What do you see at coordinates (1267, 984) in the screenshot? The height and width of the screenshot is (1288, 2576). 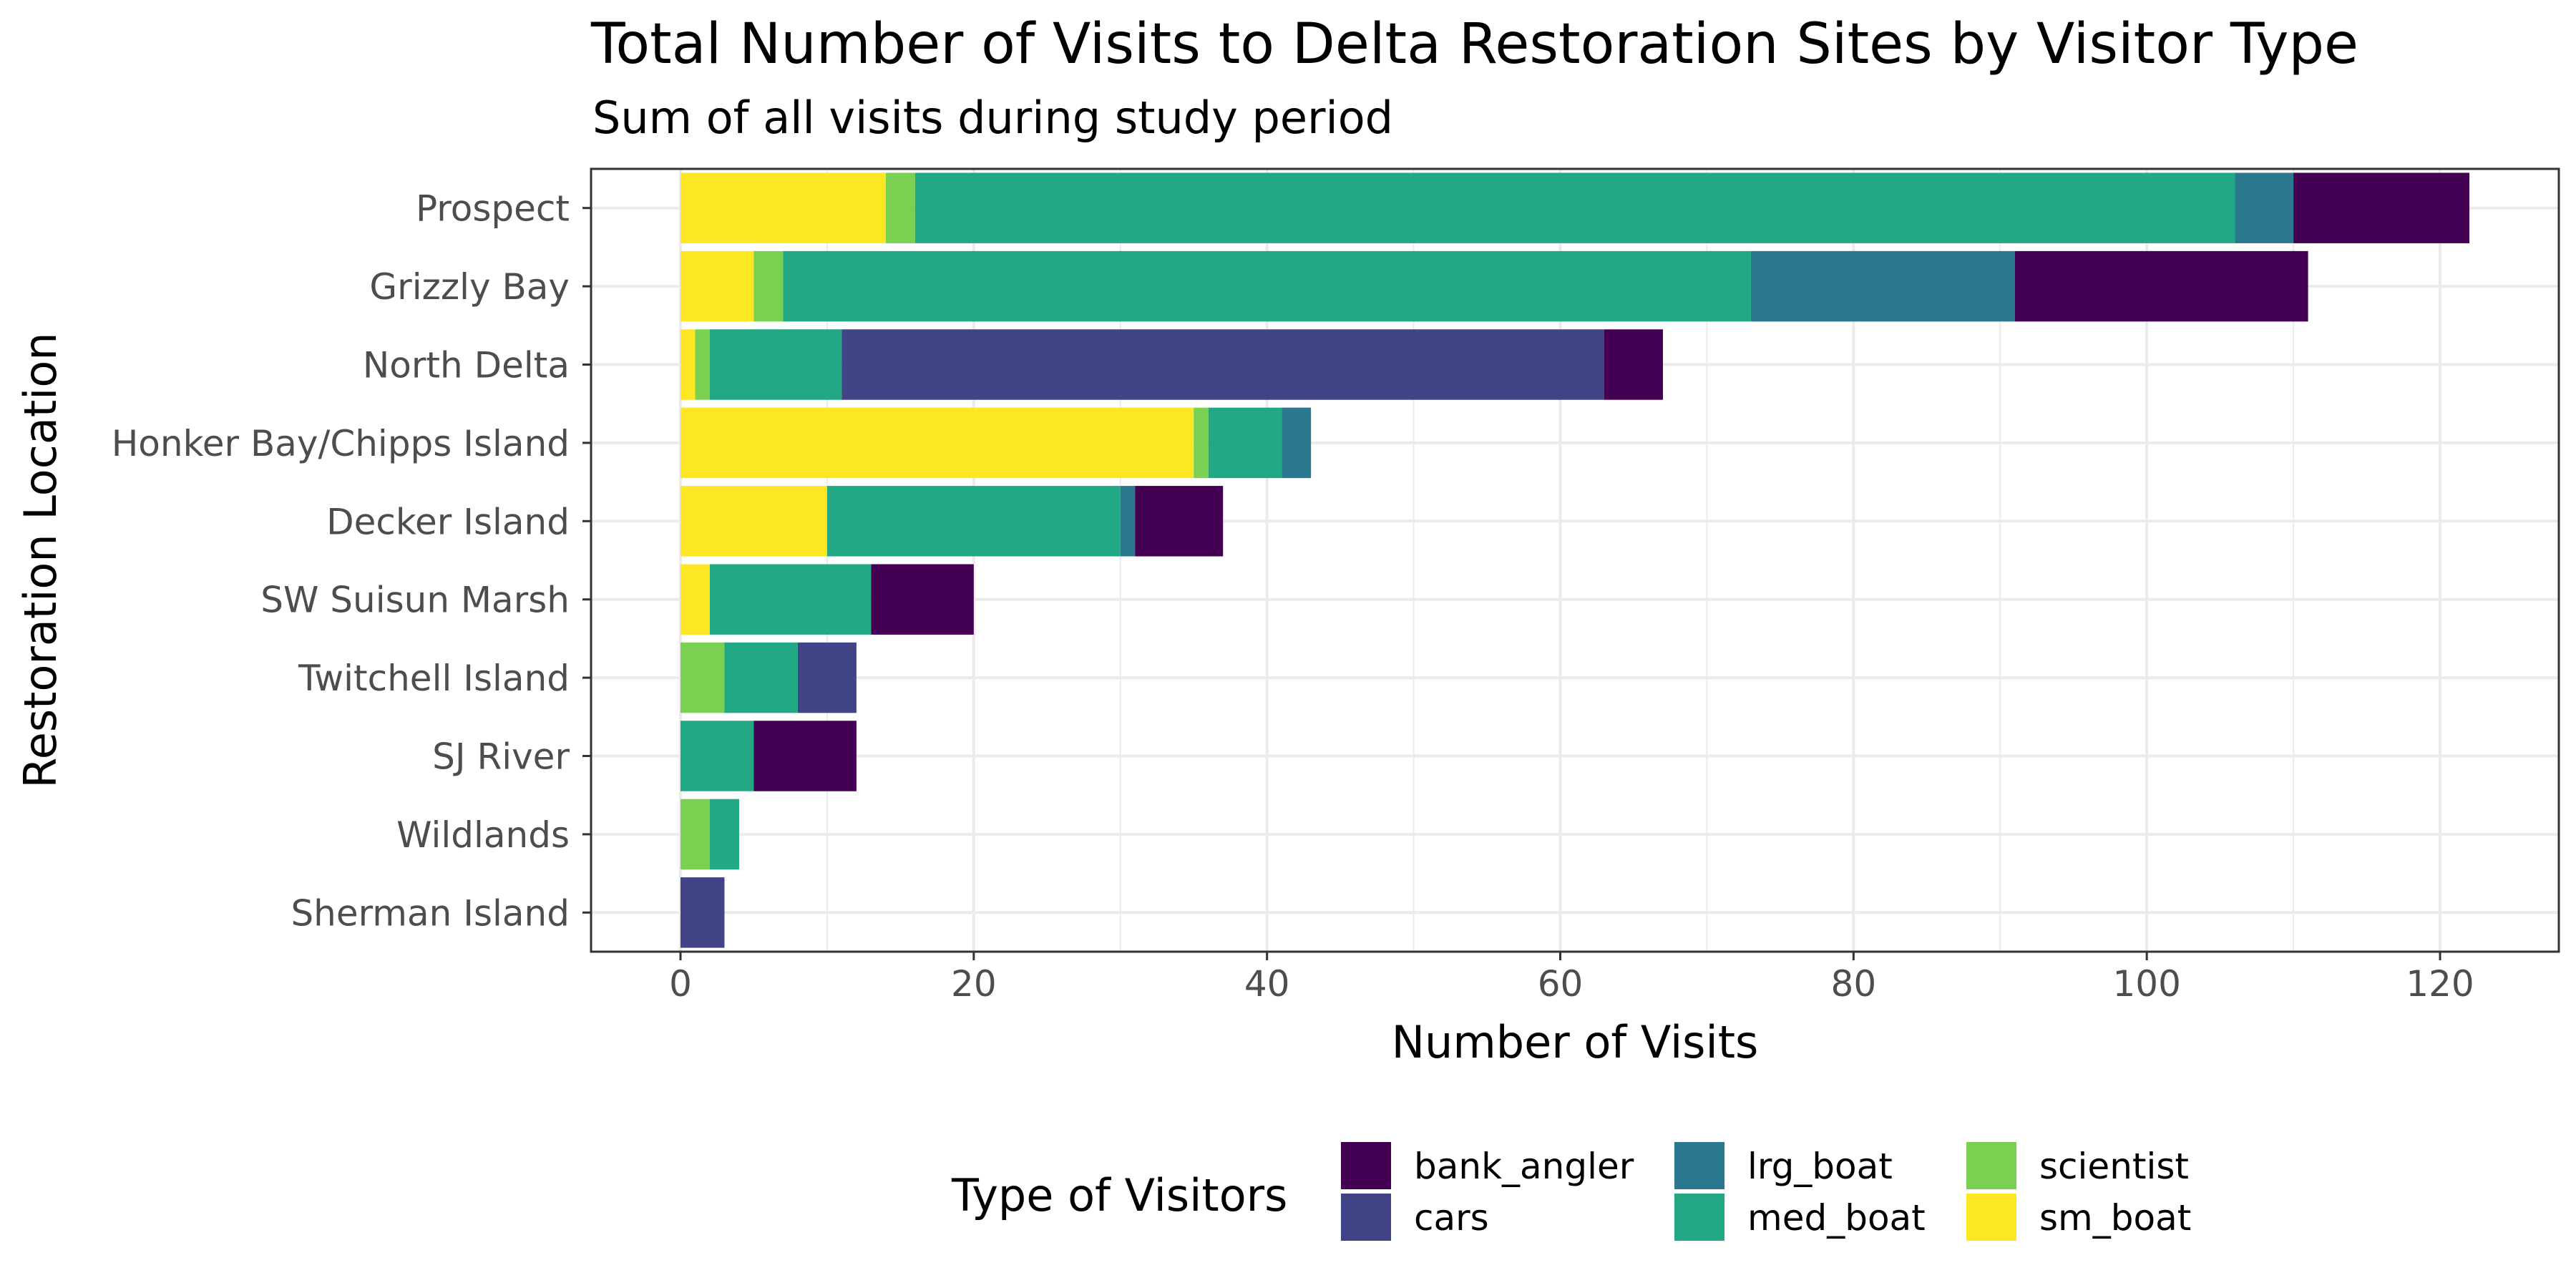 I see `x-tick-label: 40` at bounding box center [1267, 984].